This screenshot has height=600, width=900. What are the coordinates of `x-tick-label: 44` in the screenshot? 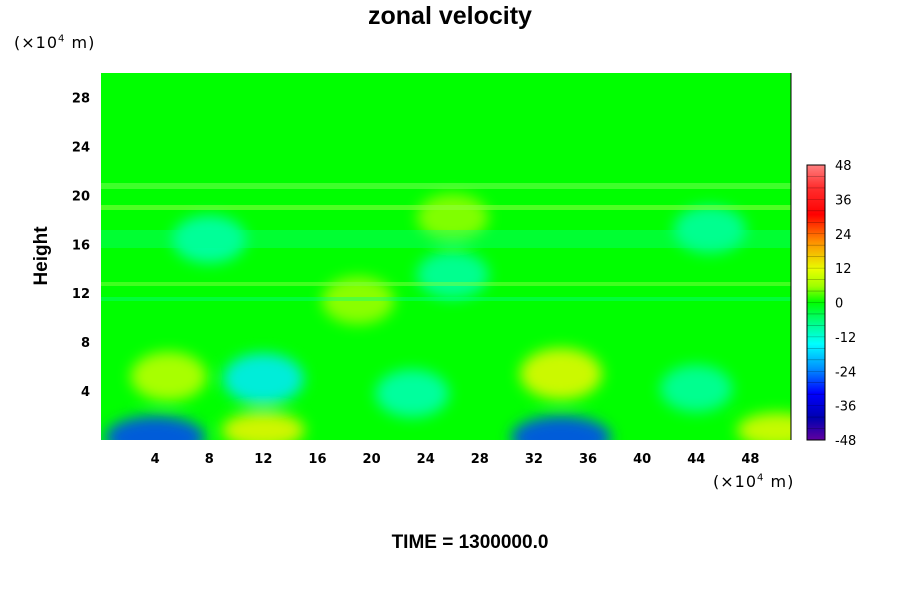 It's located at (696, 459).